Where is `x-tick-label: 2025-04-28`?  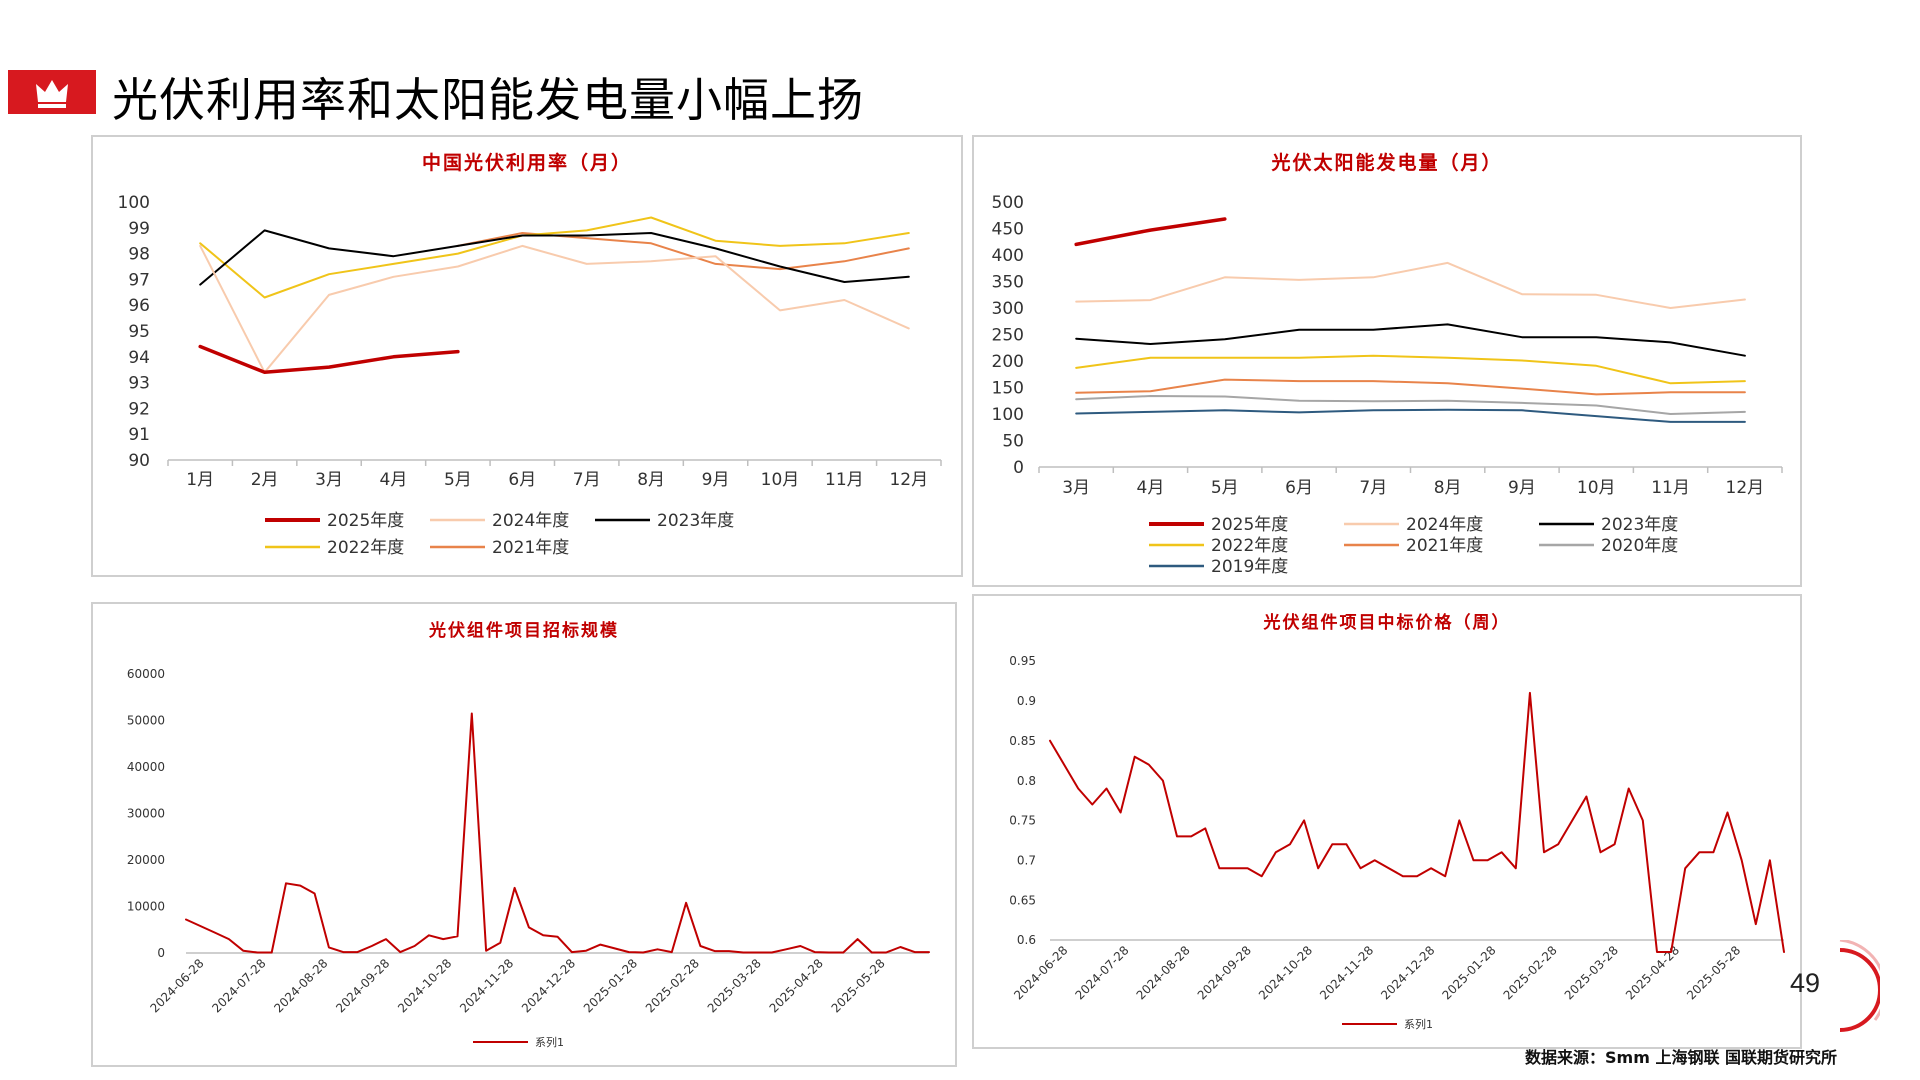
x-tick-label: 2025-04-28 is located at coordinates (796, 985).